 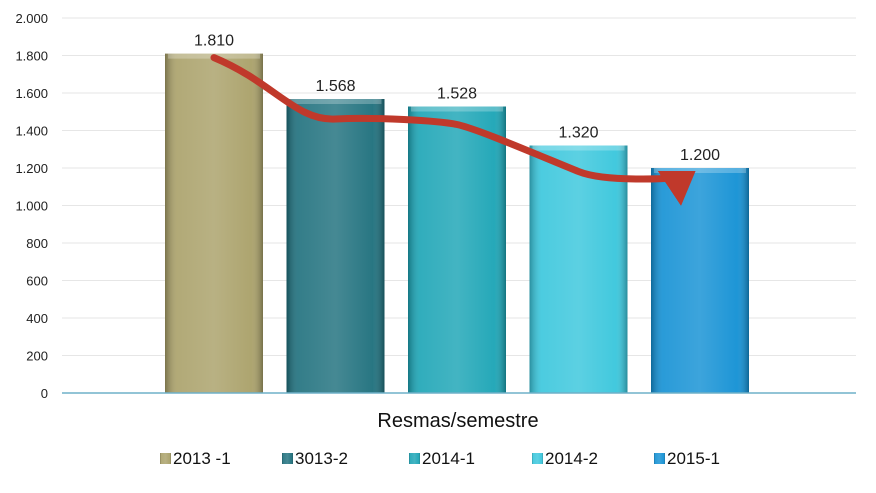 I want to click on legend: 2013 -1 3013-2 2014-1 2014-2 2015-1, so click(x=440, y=458).